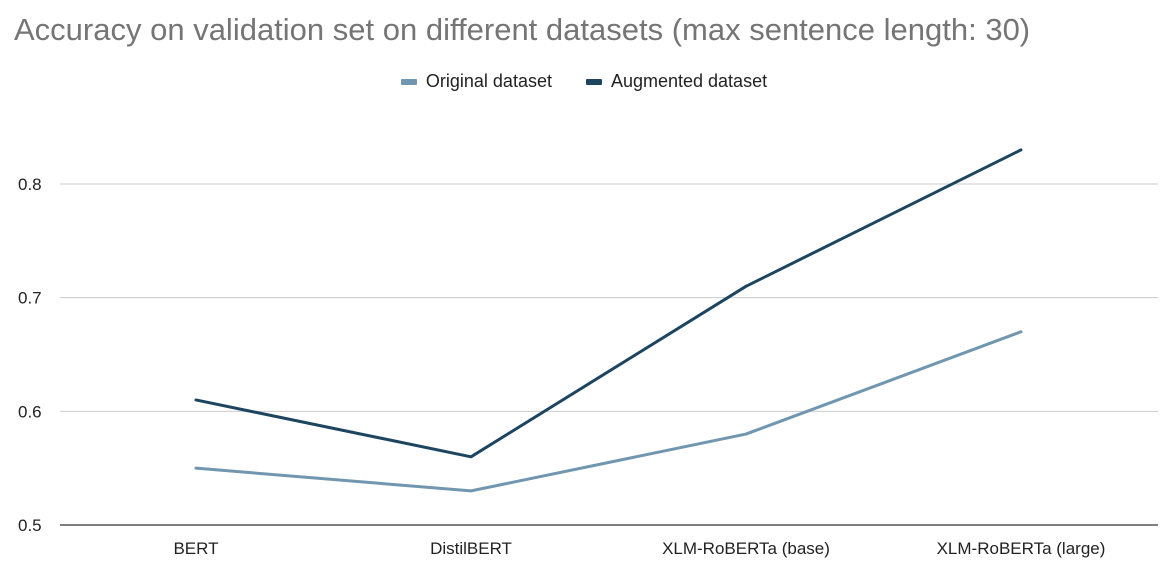 This screenshot has width=1168, height=582. I want to click on legend: Original dataset Augmented dataset, so click(584, 81).